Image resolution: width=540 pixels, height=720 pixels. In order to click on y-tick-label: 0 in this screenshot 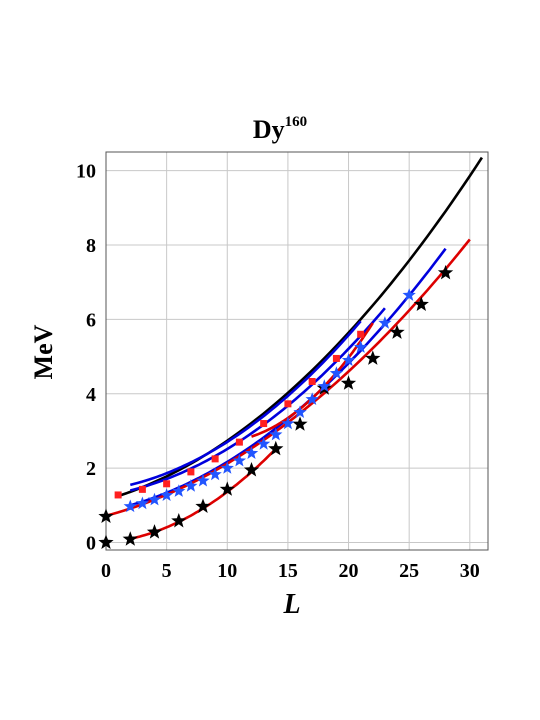, I will do `click(91, 544)`.